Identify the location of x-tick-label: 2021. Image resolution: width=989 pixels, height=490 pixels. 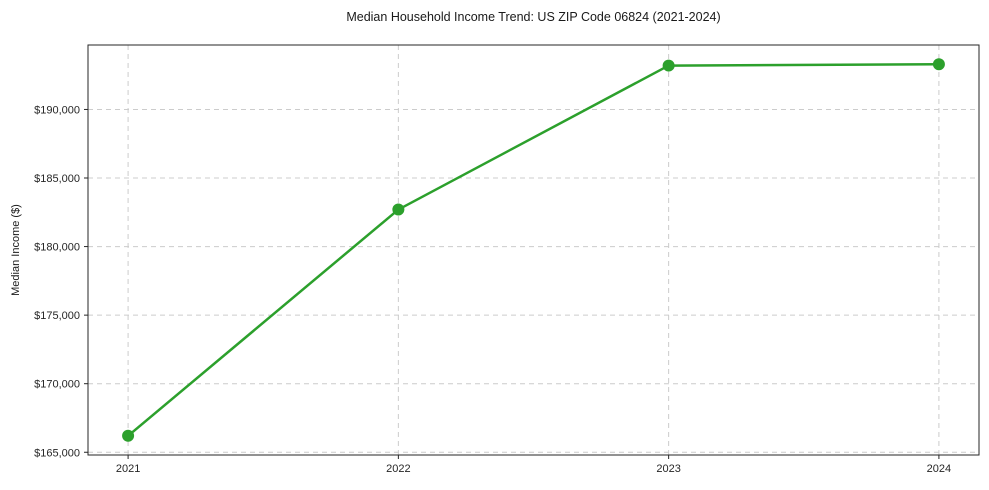
(128, 469).